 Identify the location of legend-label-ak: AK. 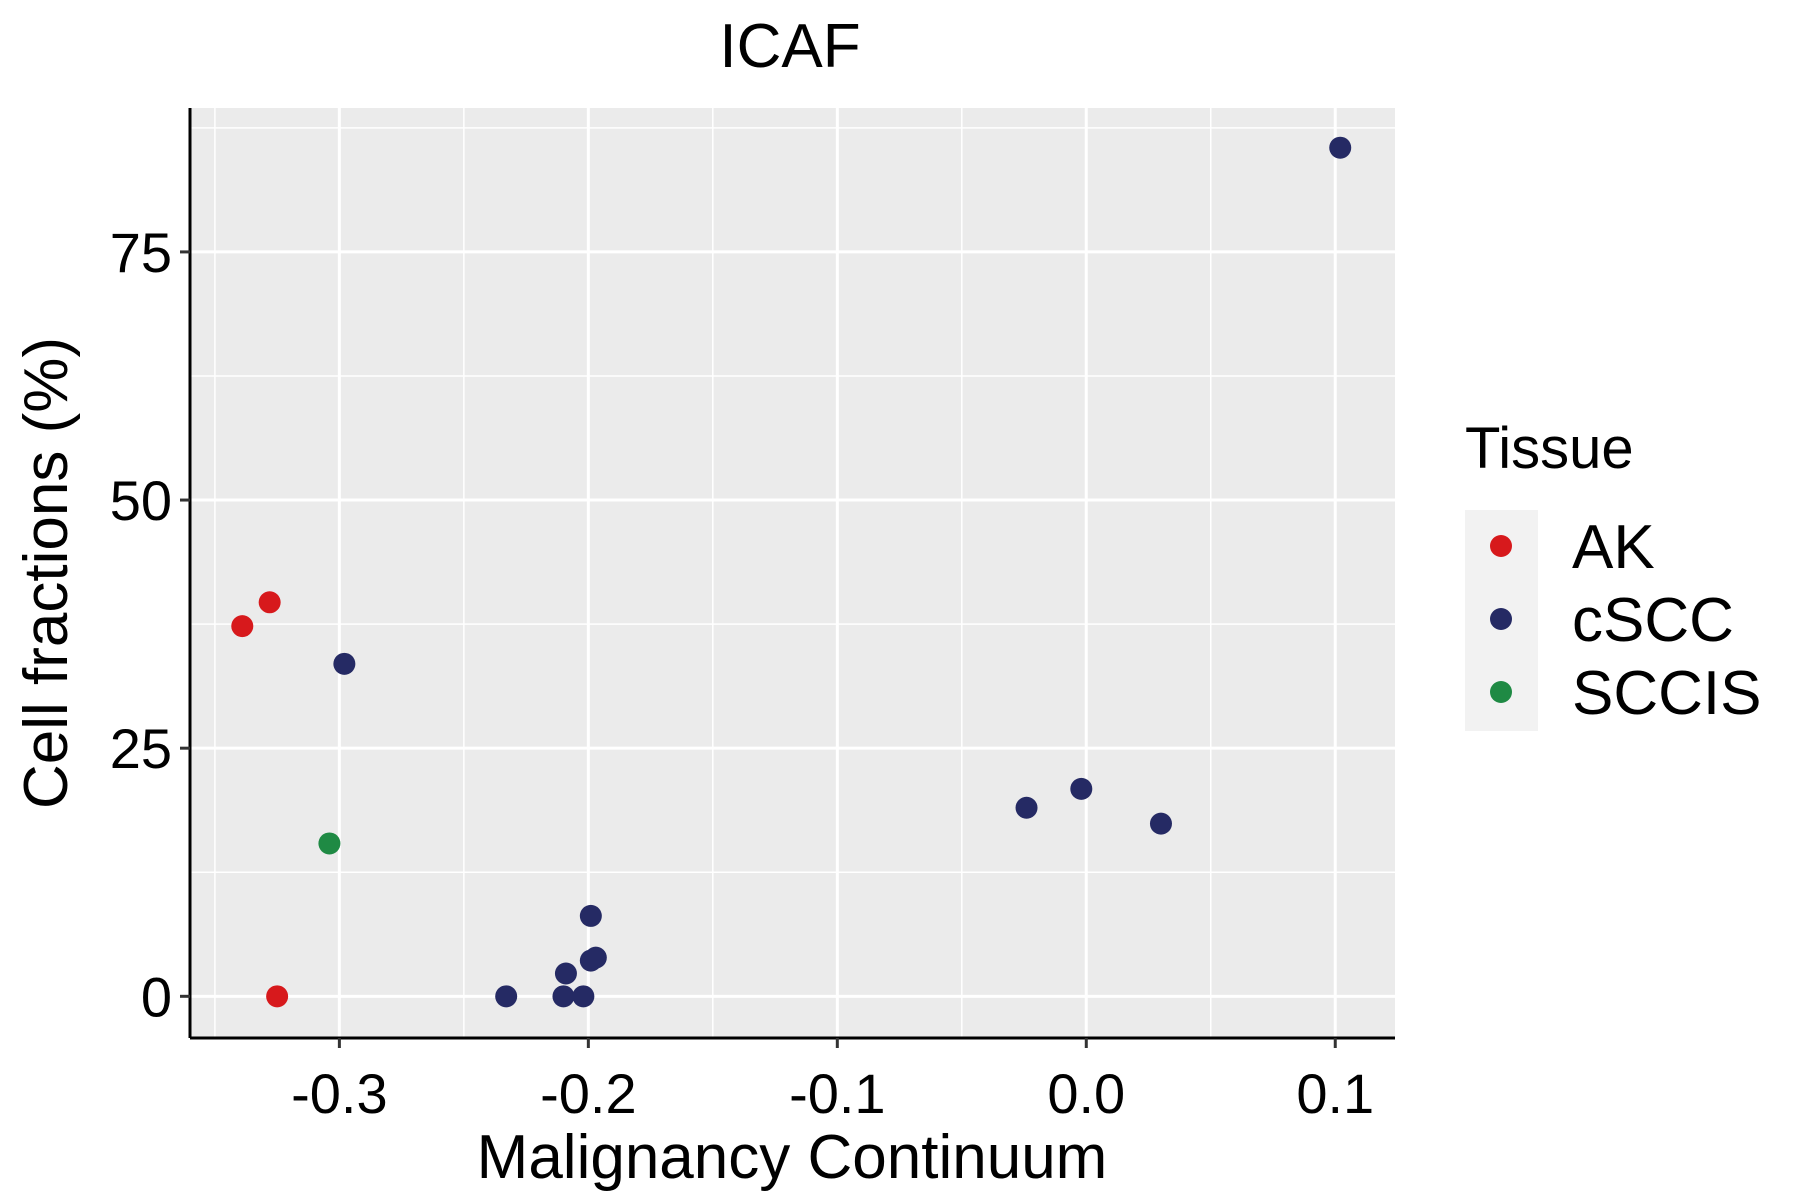
(1613, 547).